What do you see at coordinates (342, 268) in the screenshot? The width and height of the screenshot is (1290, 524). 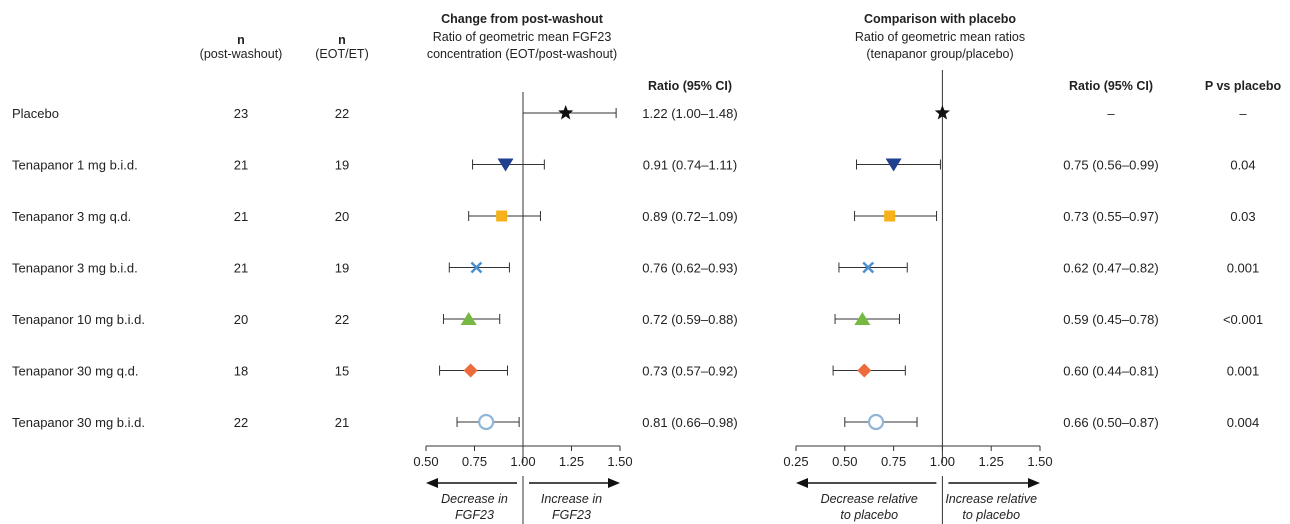 I see `n-eot-tenapanor-3-mg-b-i-d: 19` at bounding box center [342, 268].